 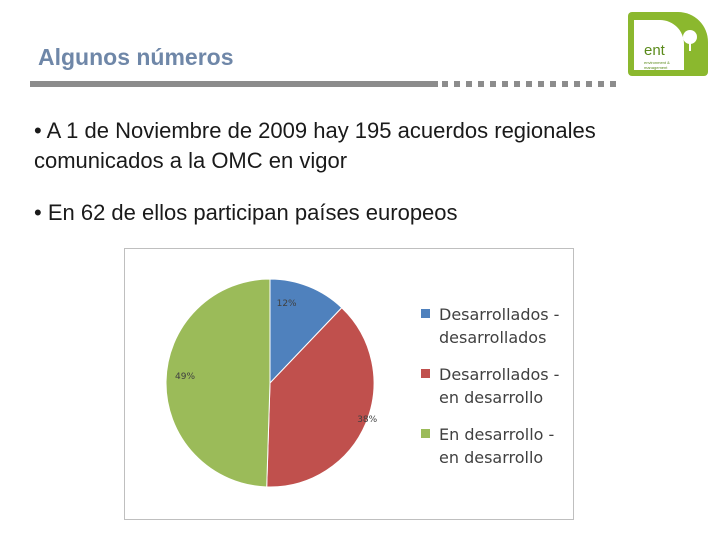 I want to click on legend-label-1-2: desarrollados, so click(x=492, y=337).